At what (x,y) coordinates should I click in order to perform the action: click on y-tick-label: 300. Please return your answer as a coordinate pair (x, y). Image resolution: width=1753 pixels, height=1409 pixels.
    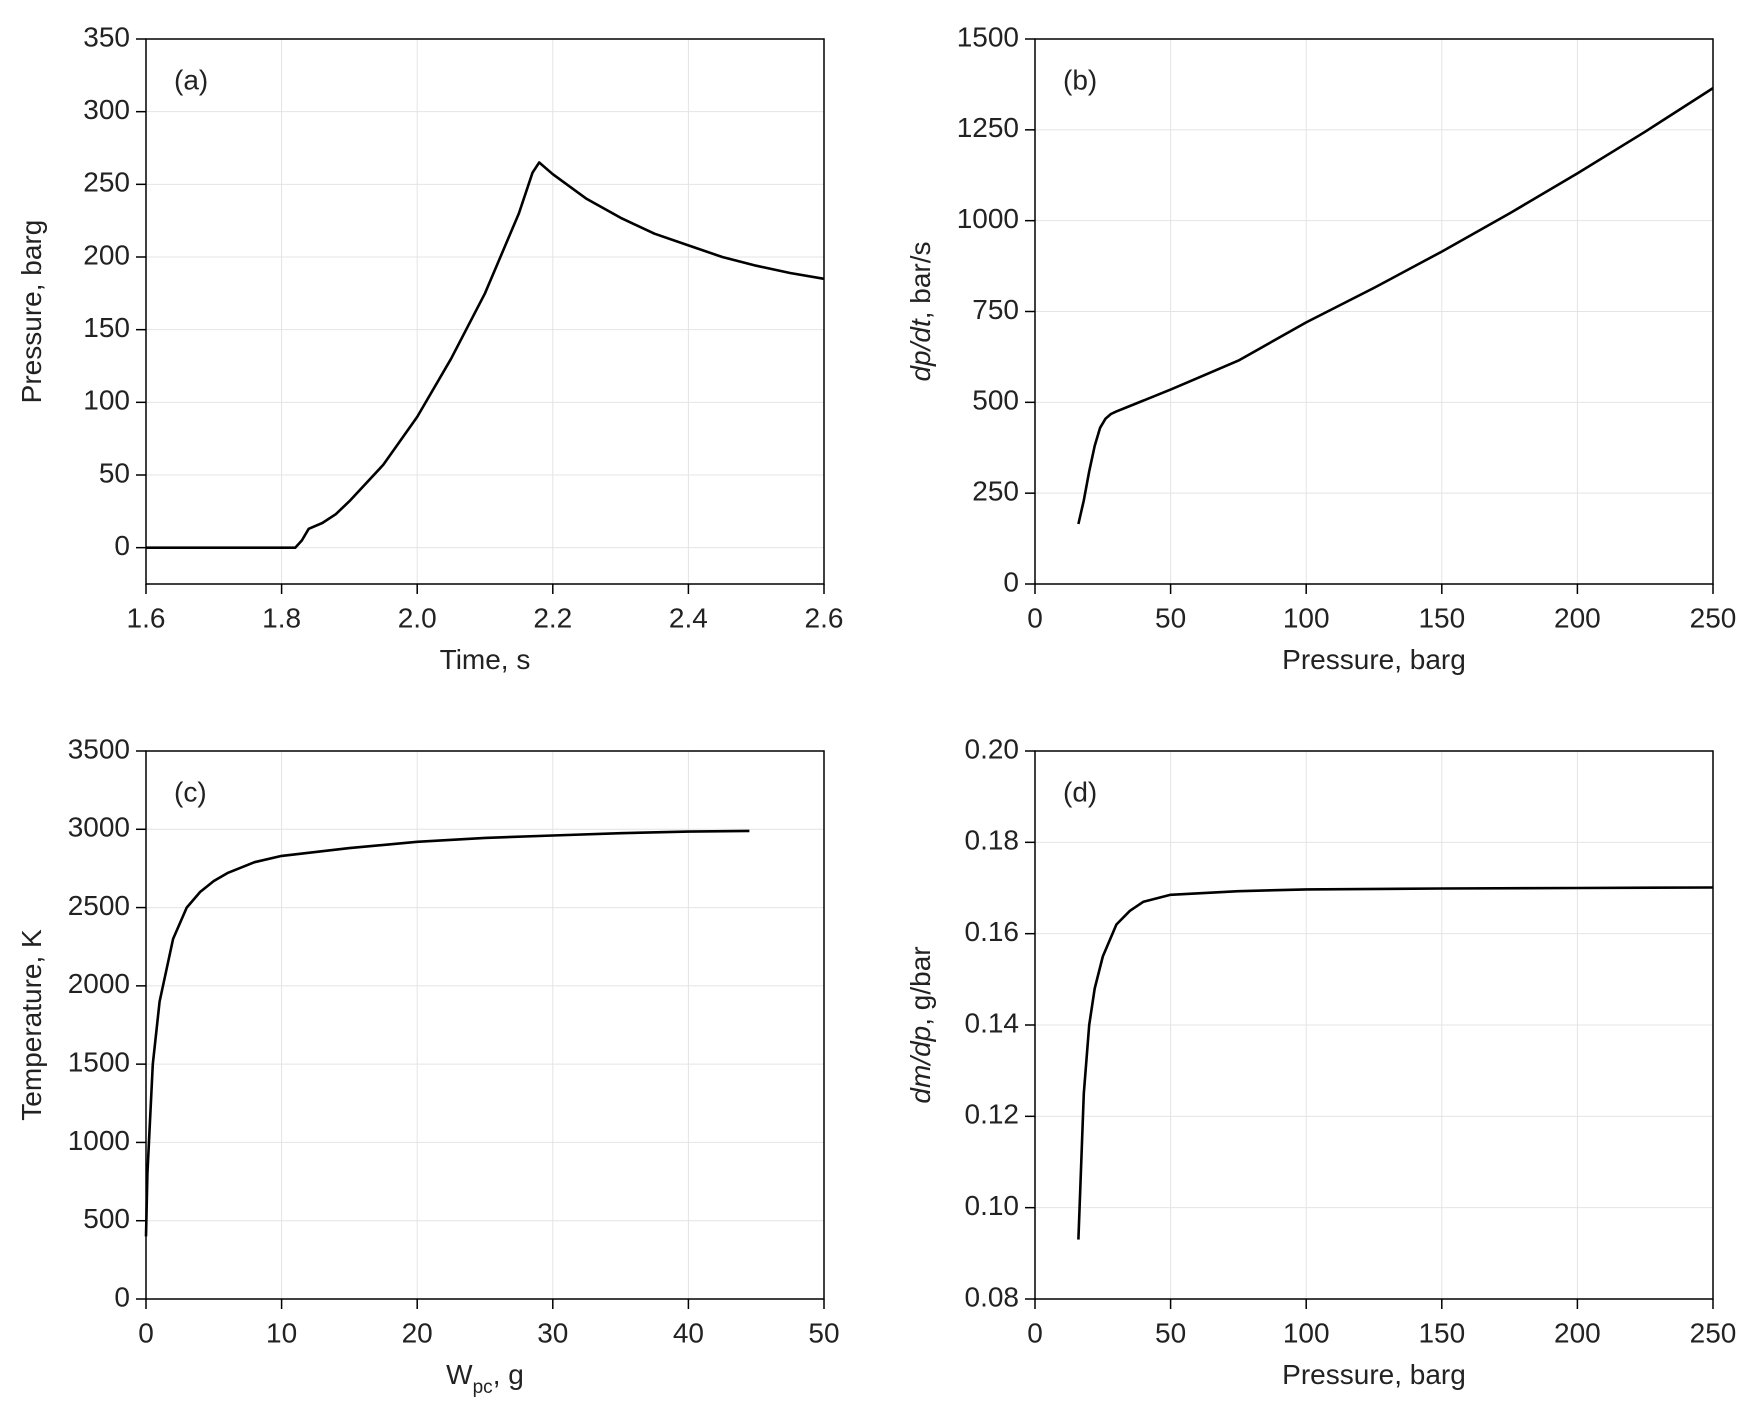
    Looking at the image, I should click on (106, 109).